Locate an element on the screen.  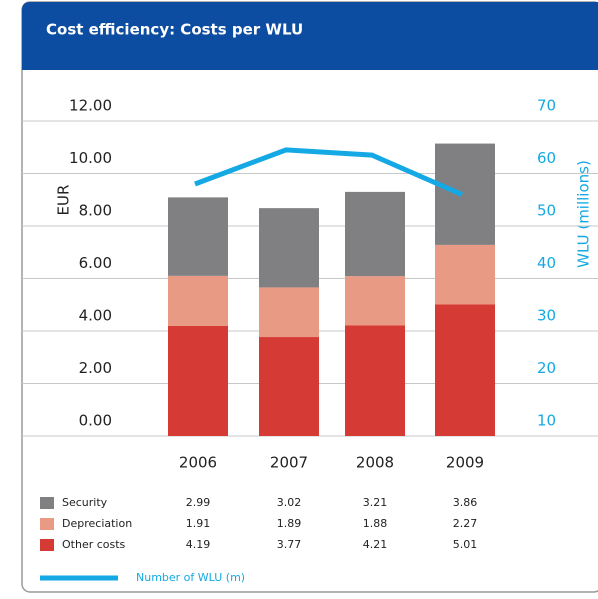
y-tick-label: 12.00 is located at coordinates (90, 106).